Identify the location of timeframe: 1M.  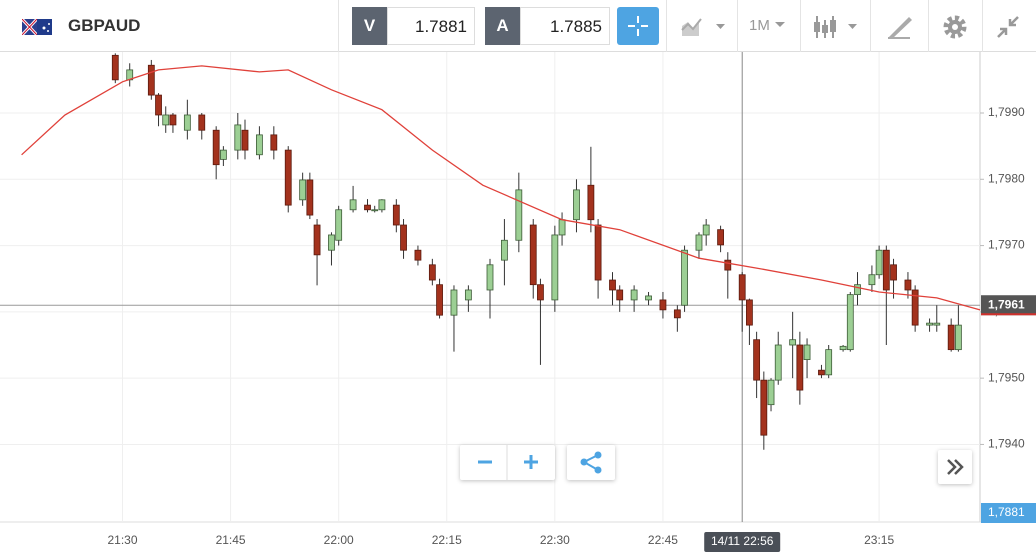
(759, 25).